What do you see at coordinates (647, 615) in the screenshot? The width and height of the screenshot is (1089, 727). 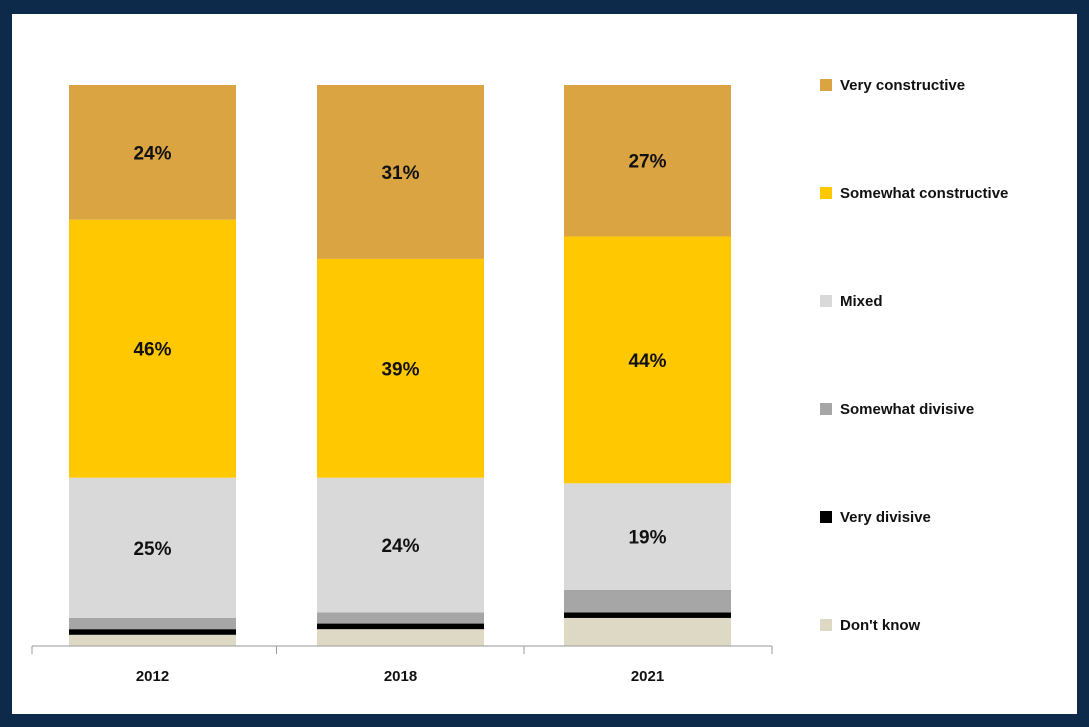 I see `bar-2021-very-divisive` at bounding box center [647, 615].